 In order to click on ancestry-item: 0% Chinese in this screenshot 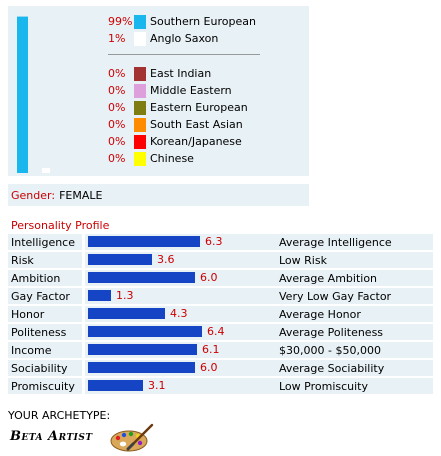, I will do `click(151, 158)`.